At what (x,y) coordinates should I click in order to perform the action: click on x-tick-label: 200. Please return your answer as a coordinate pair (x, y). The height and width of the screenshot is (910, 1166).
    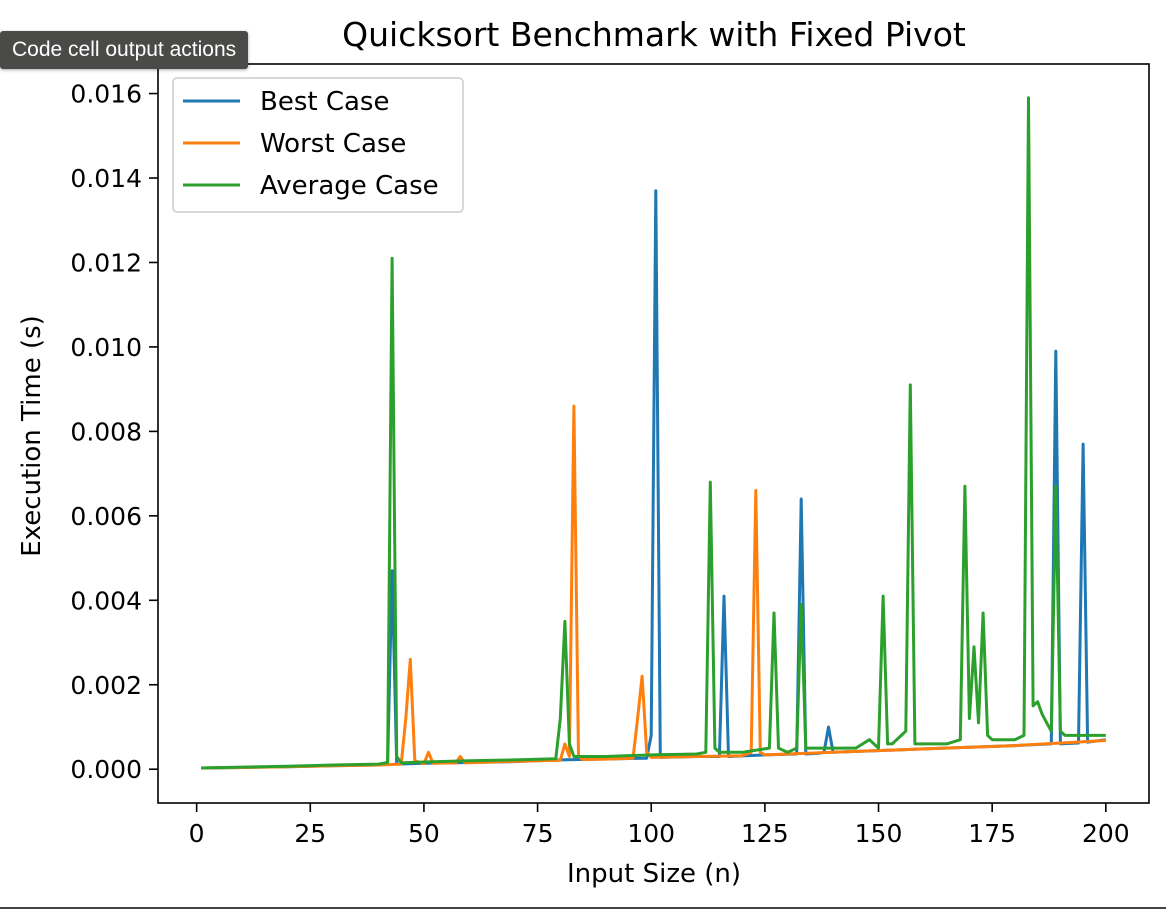
    Looking at the image, I should click on (1106, 833).